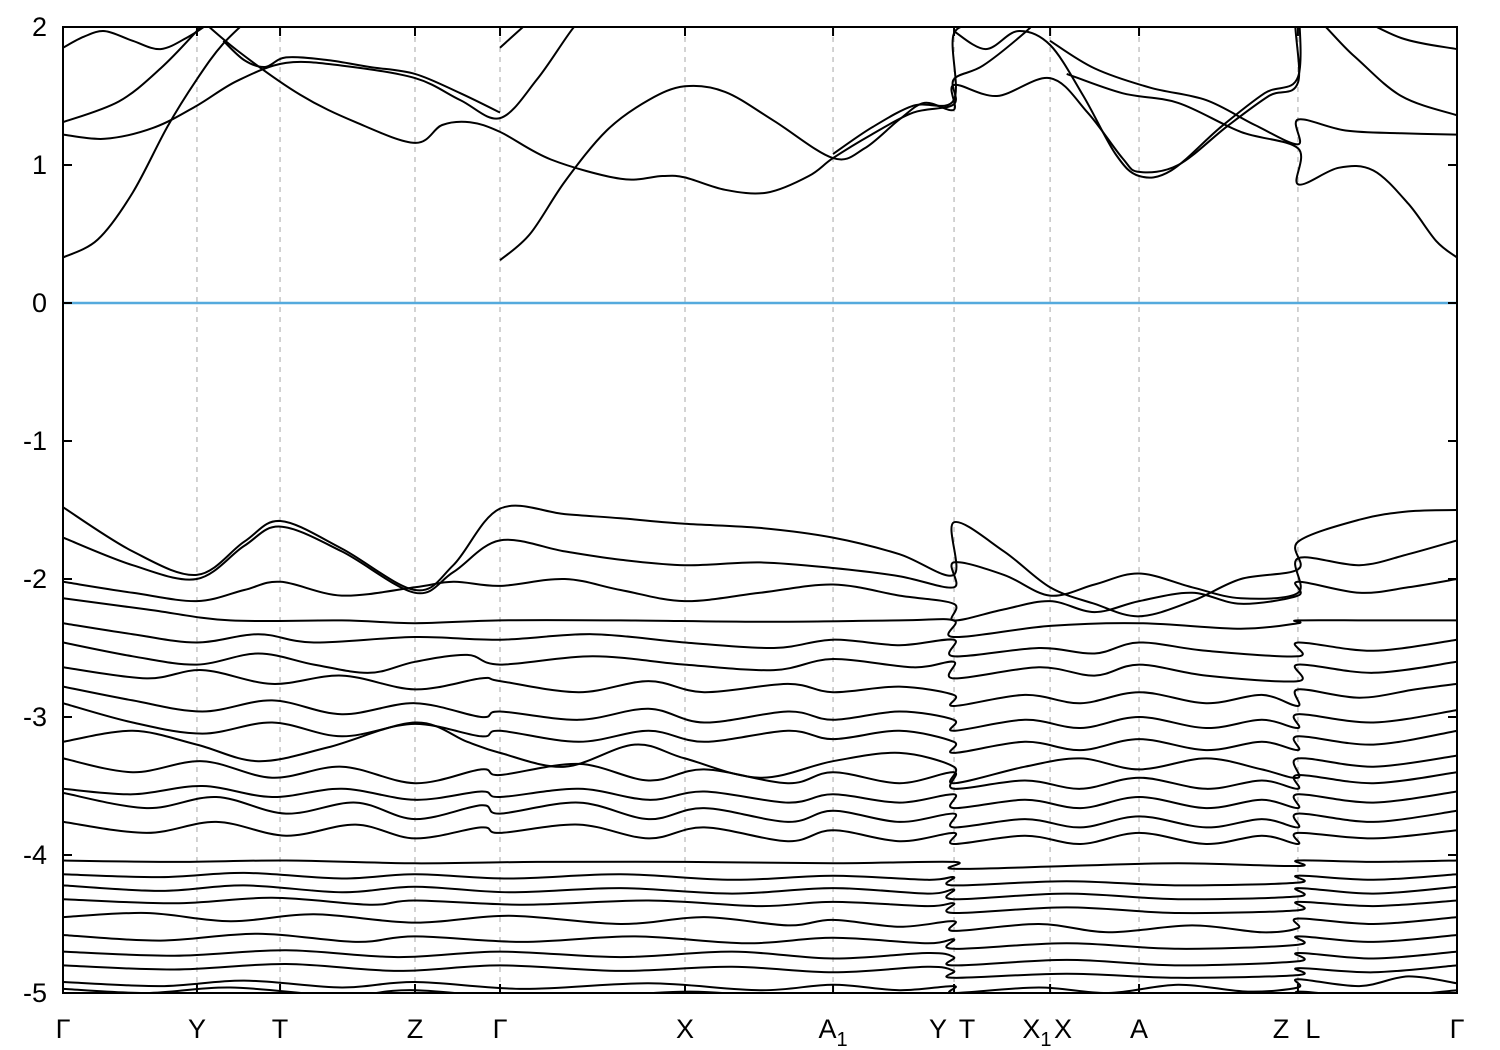  I want to click on band-line-v15, so click(760, 864).